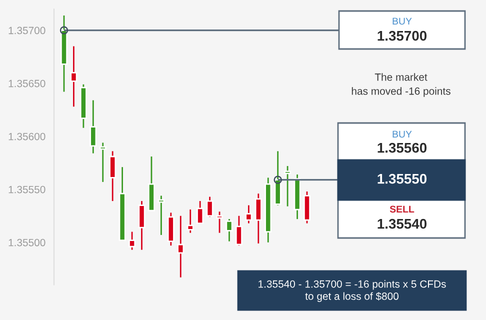 Image resolution: width=486 pixels, height=320 pixels. I want to click on text: The market, so click(401, 77).